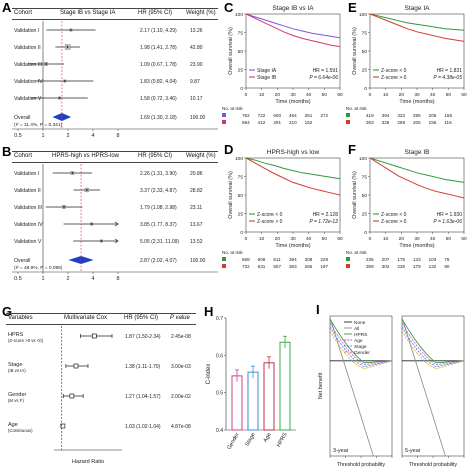 The height and width of the screenshot is (470, 474). What do you see at coordinates (433, 465) in the screenshot?
I see `dca-right-xlabel: Threshold probability` at bounding box center [433, 465].